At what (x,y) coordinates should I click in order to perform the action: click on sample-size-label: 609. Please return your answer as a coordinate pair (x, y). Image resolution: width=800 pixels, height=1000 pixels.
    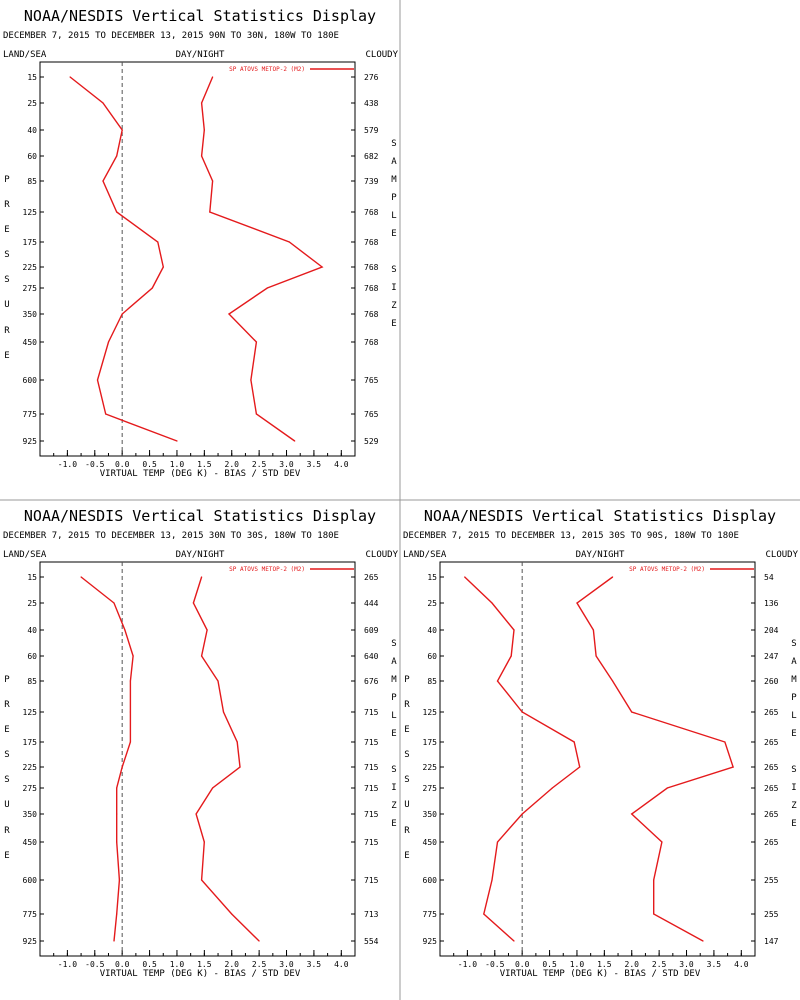
    Looking at the image, I should click on (371, 630).